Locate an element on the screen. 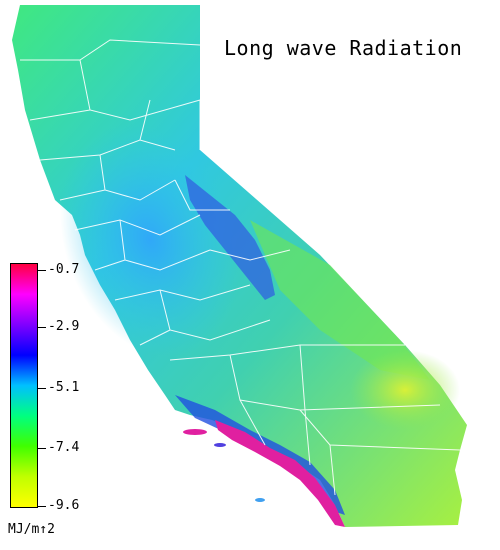  legend-tick-label: -2.9 is located at coordinates (64, 326).